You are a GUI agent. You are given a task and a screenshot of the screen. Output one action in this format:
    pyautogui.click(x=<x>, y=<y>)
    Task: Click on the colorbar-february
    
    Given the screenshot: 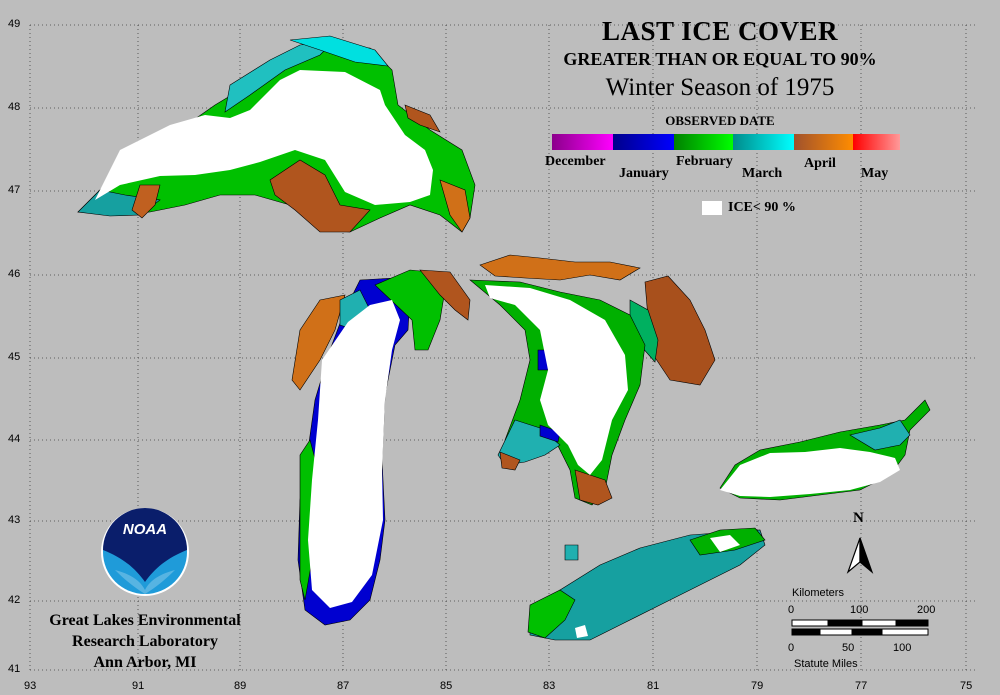 What is the action you would take?
    pyautogui.click(x=703, y=142)
    